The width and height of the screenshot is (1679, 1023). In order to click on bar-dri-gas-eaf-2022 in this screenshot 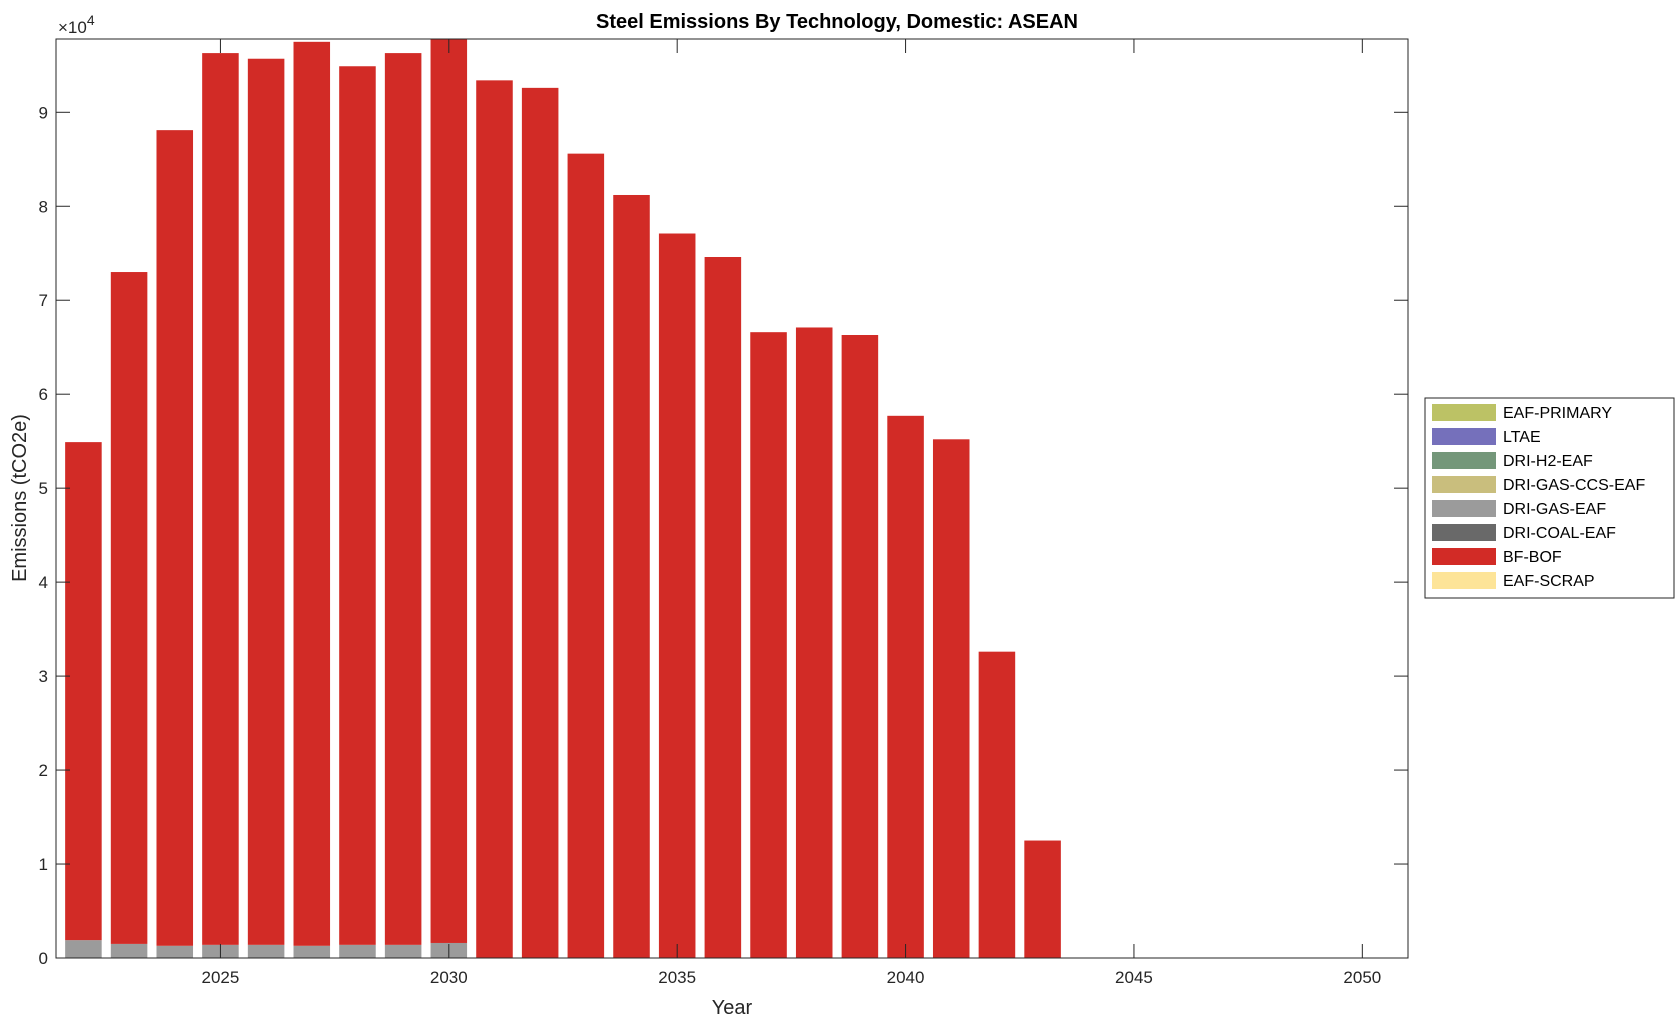, I will do `click(83, 949)`.